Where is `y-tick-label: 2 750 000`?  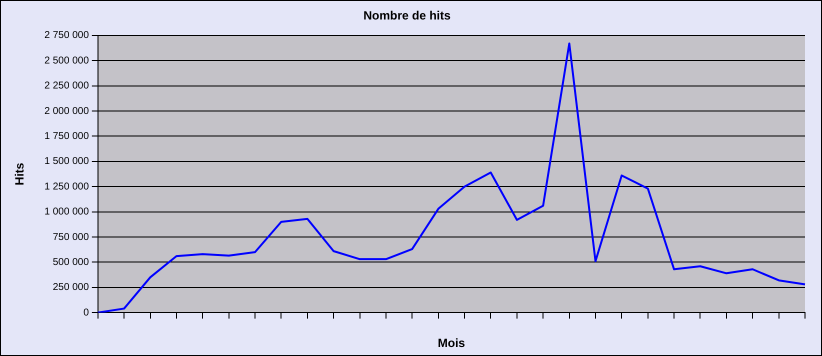
y-tick-label: 2 750 000 is located at coordinates (67, 36).